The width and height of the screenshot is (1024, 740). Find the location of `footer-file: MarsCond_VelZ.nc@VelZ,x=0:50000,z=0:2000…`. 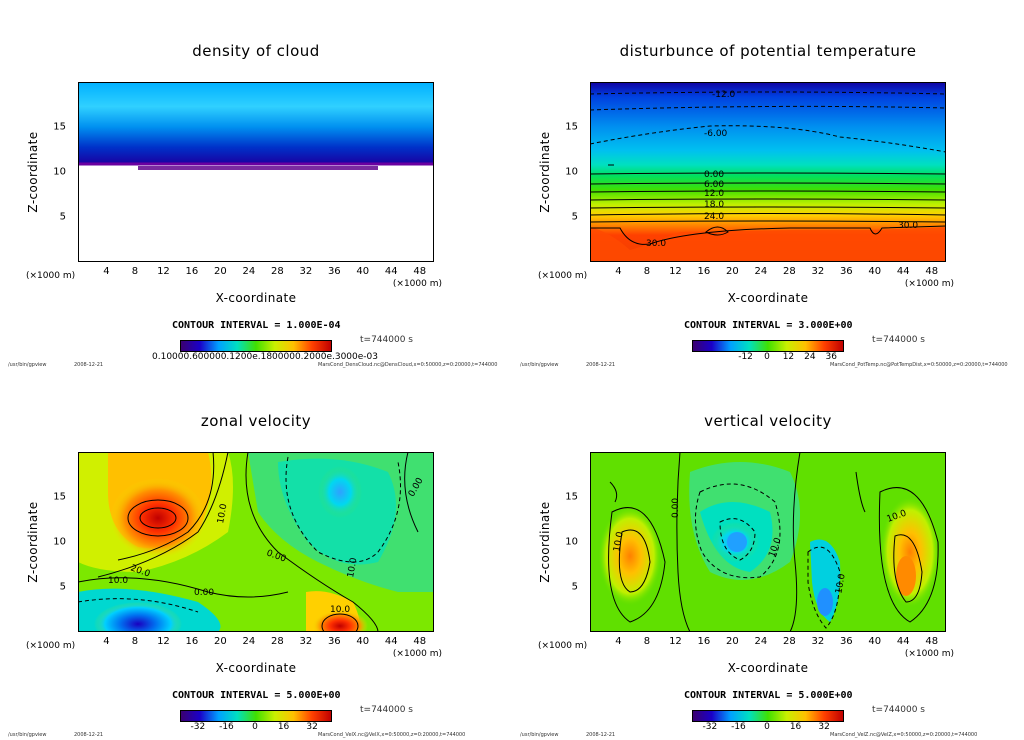

footer-file: MarsCond_VelZ.nc@VelZ,x=0:50000,z=0:2000… is located at coordinates (904, 735).